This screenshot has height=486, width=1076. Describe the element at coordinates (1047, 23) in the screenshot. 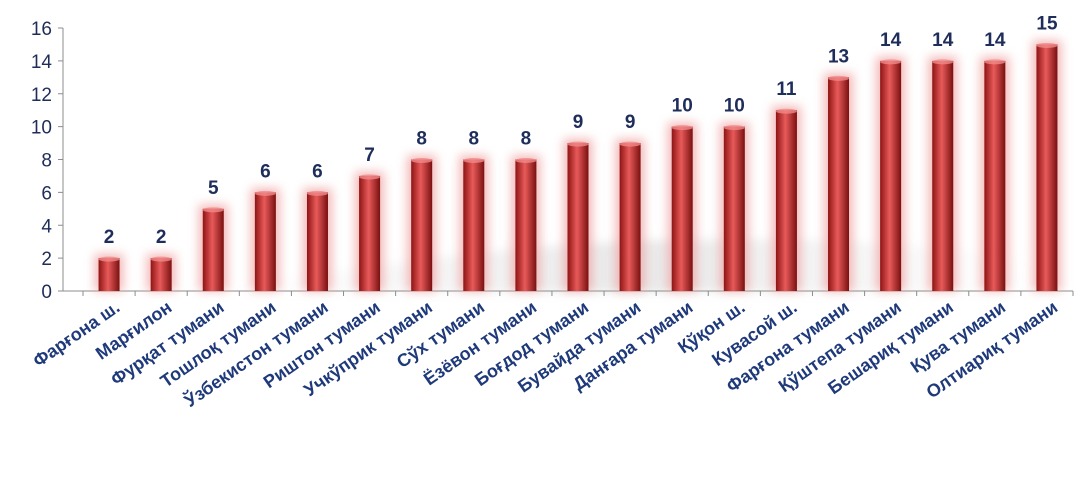

I see `data-label: 15` at that location.